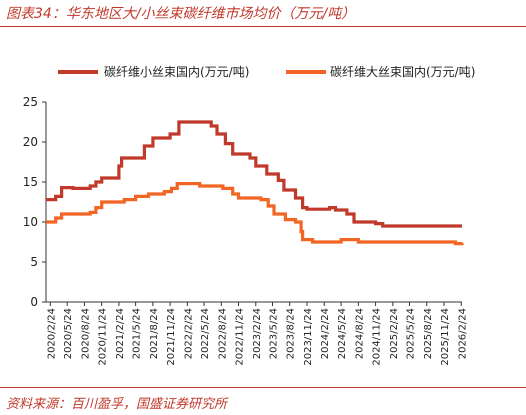 The width and height of the screenshot is (526, 415). I want to click on y-tick-label: 15, so click(30, 182).